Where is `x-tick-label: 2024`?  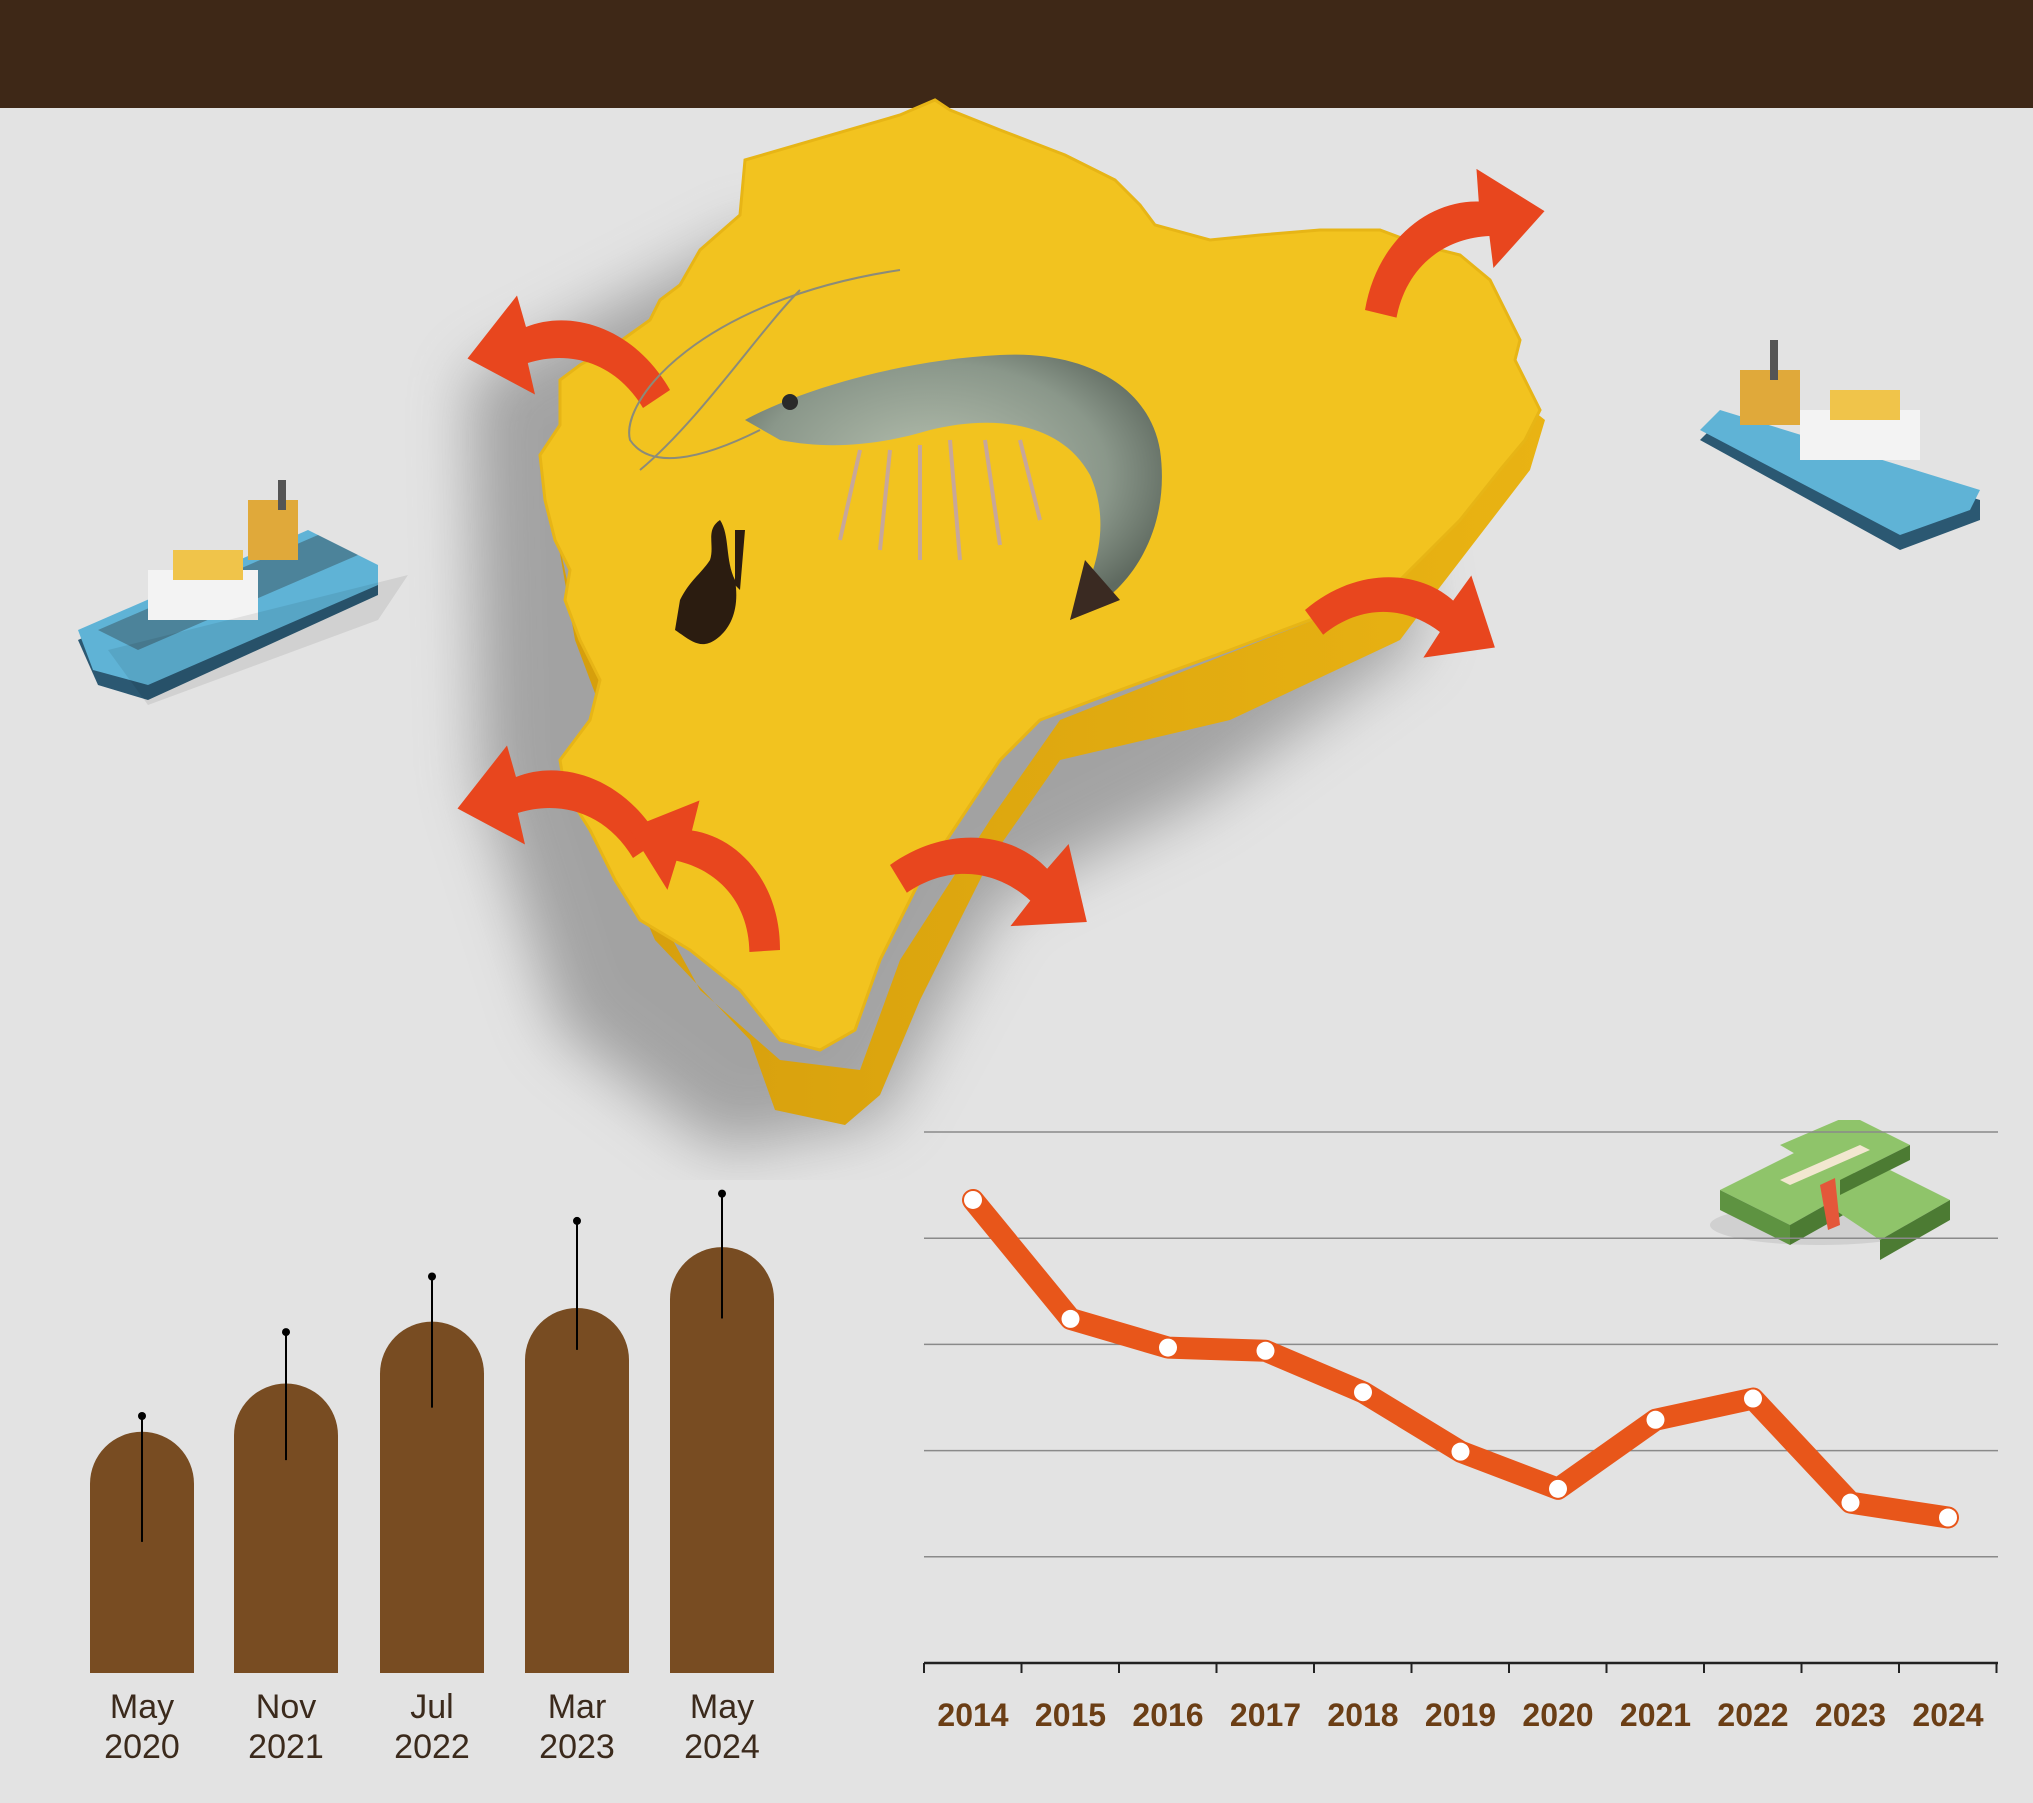 x-tick-label: 2024 is located at coordinates (1947, 1715).